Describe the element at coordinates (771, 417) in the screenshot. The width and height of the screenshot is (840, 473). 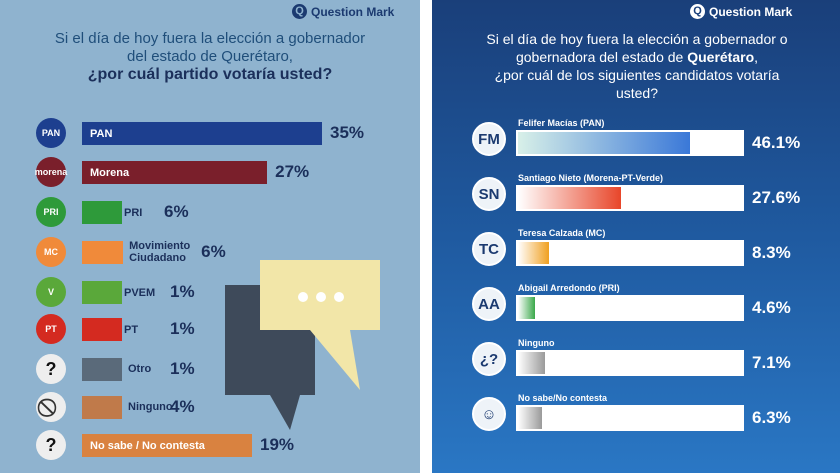
I see `value-label: 6.3%` at that location.